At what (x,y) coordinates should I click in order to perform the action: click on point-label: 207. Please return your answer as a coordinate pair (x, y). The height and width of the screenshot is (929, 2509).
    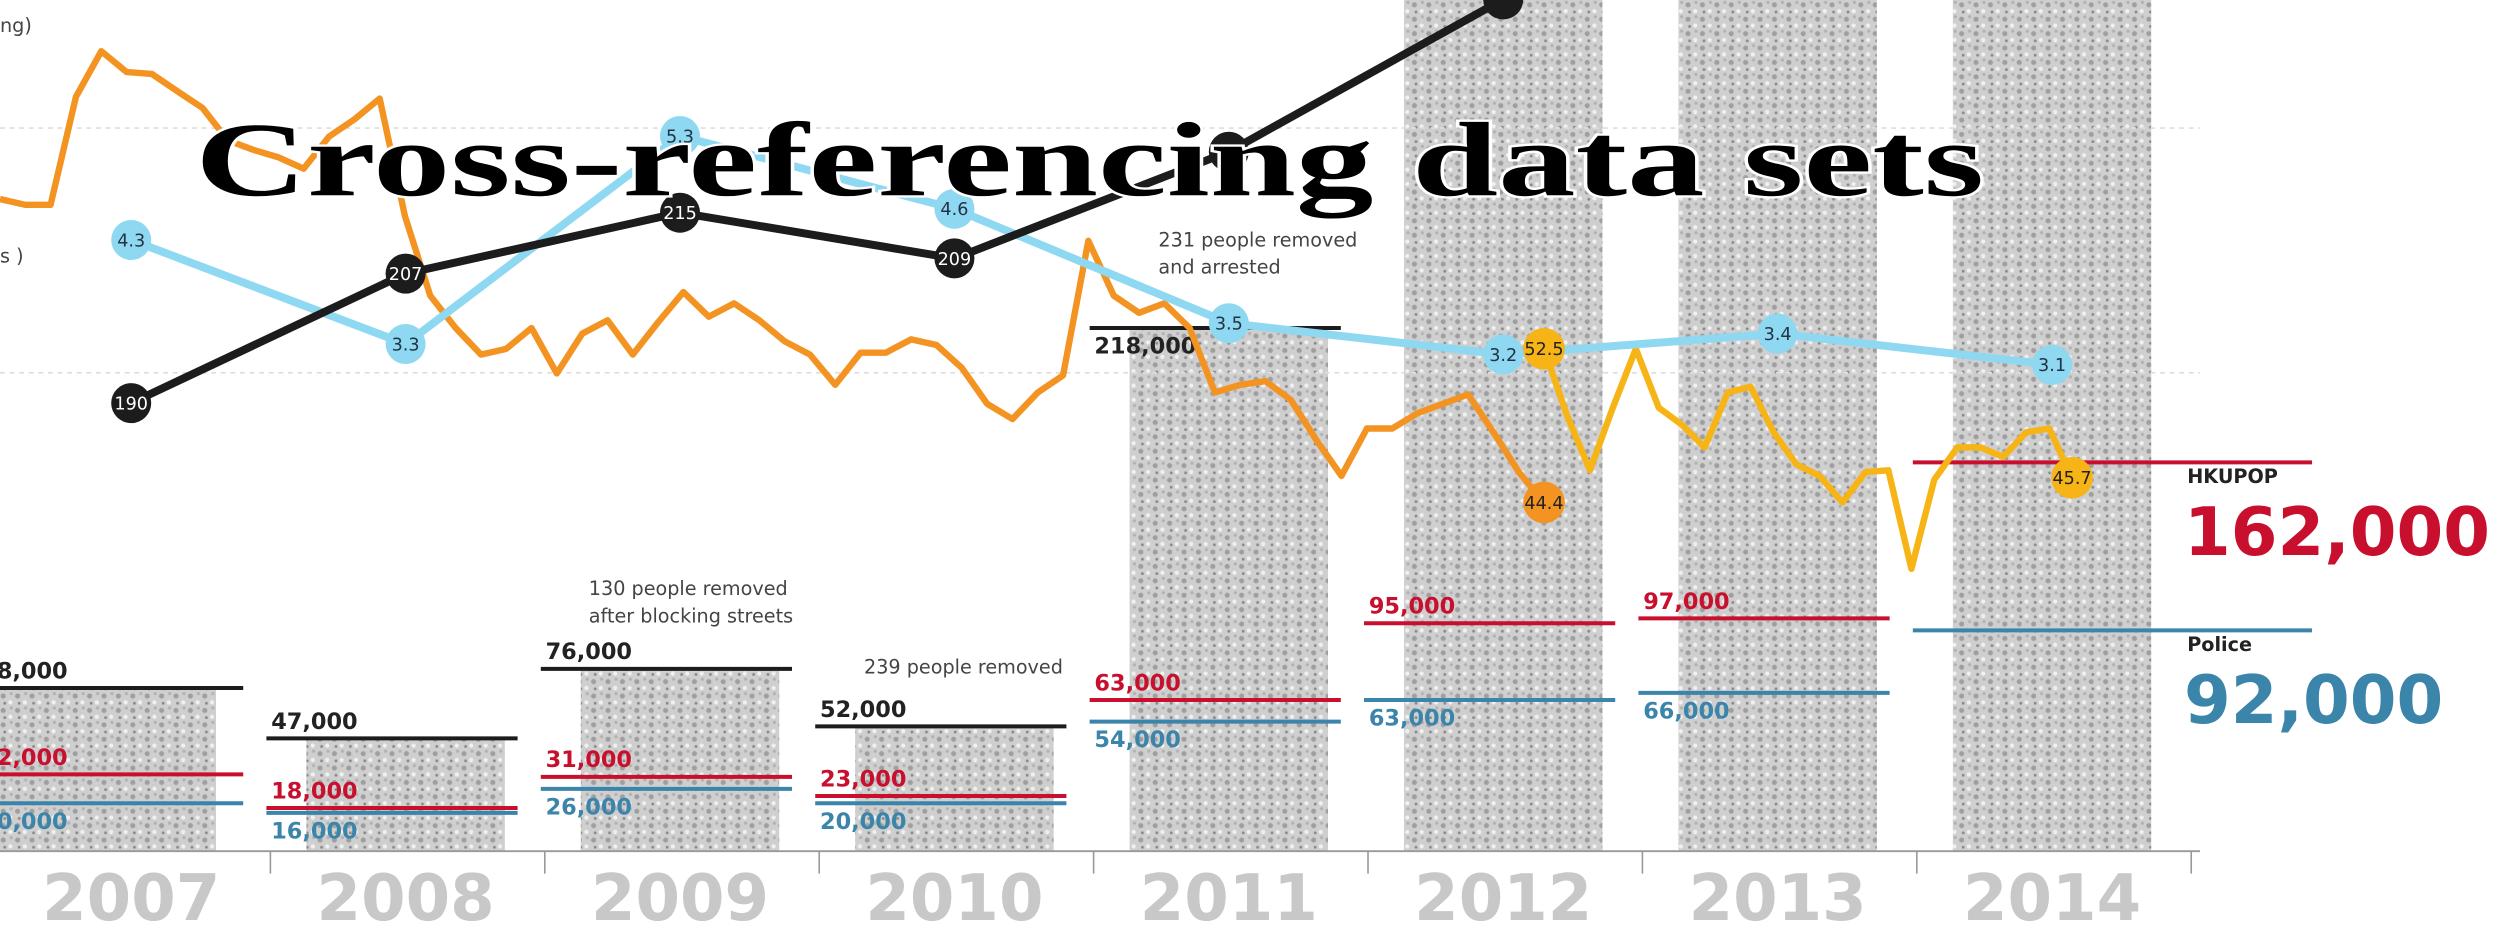
    Looking at the image, I should click on (406, 275).